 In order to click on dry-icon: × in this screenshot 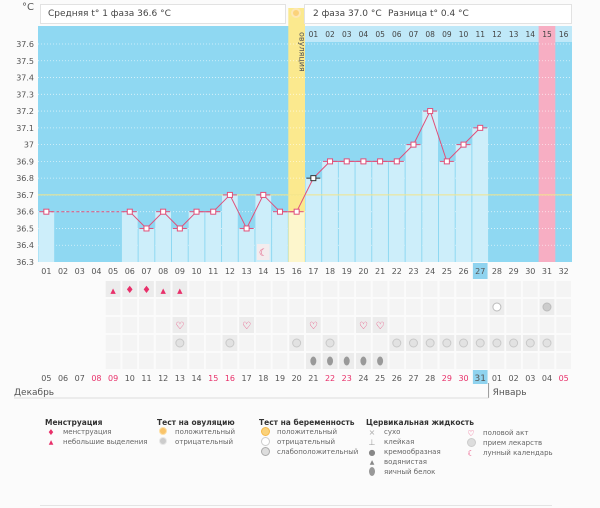, I will do `click(372, 432)`.